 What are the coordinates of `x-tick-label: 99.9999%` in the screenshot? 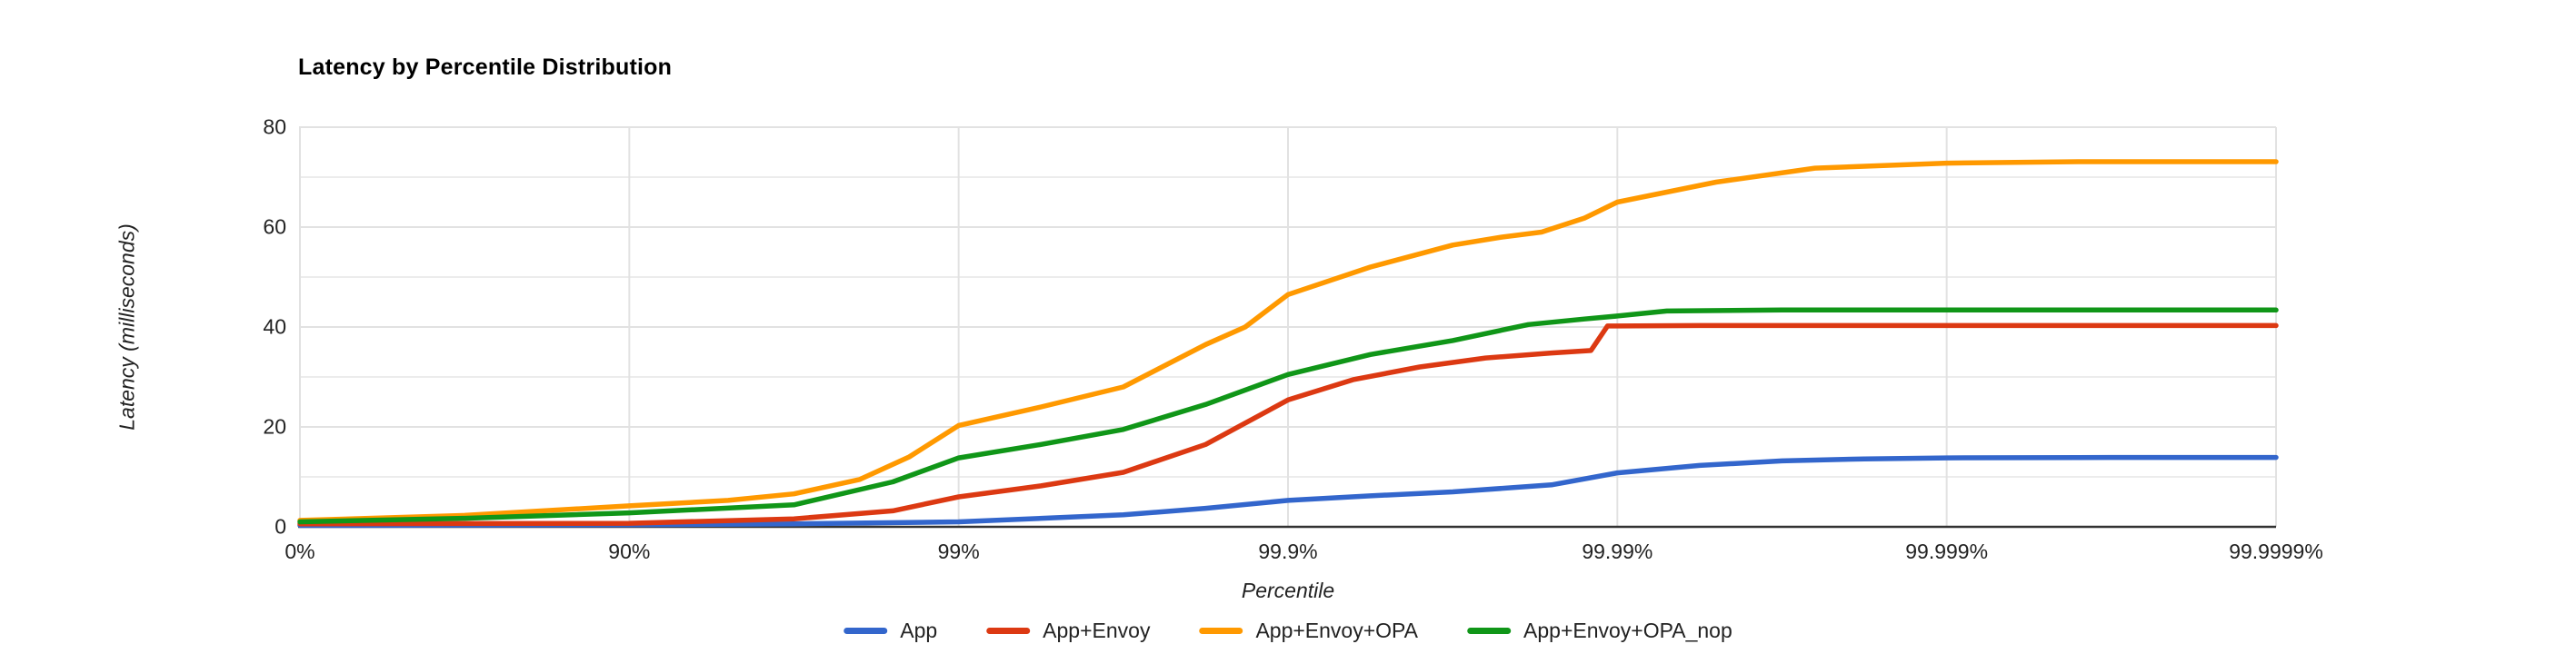 It's located at (2276, 551).